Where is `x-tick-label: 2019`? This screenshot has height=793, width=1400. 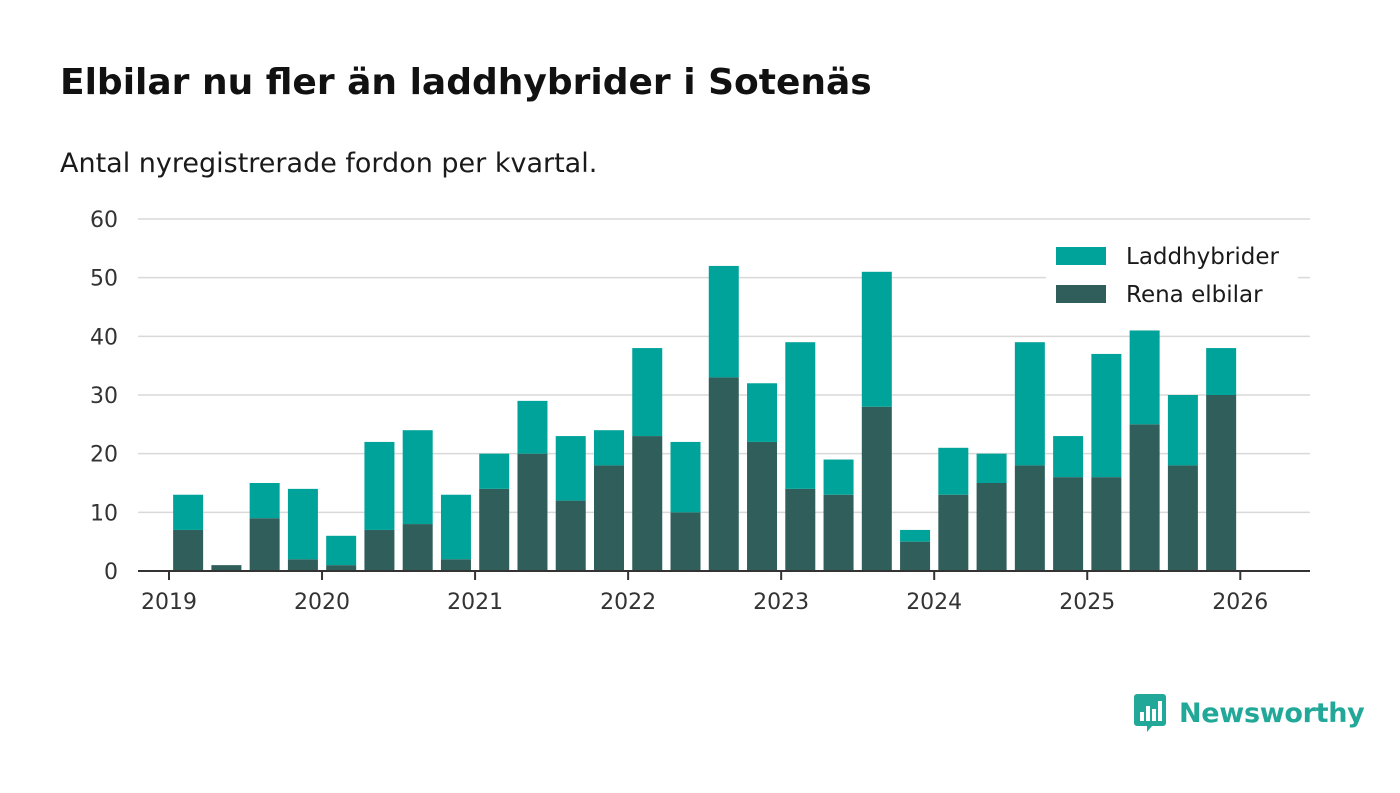 x-tick-label: 2019 is located at coordinates (169, 602).